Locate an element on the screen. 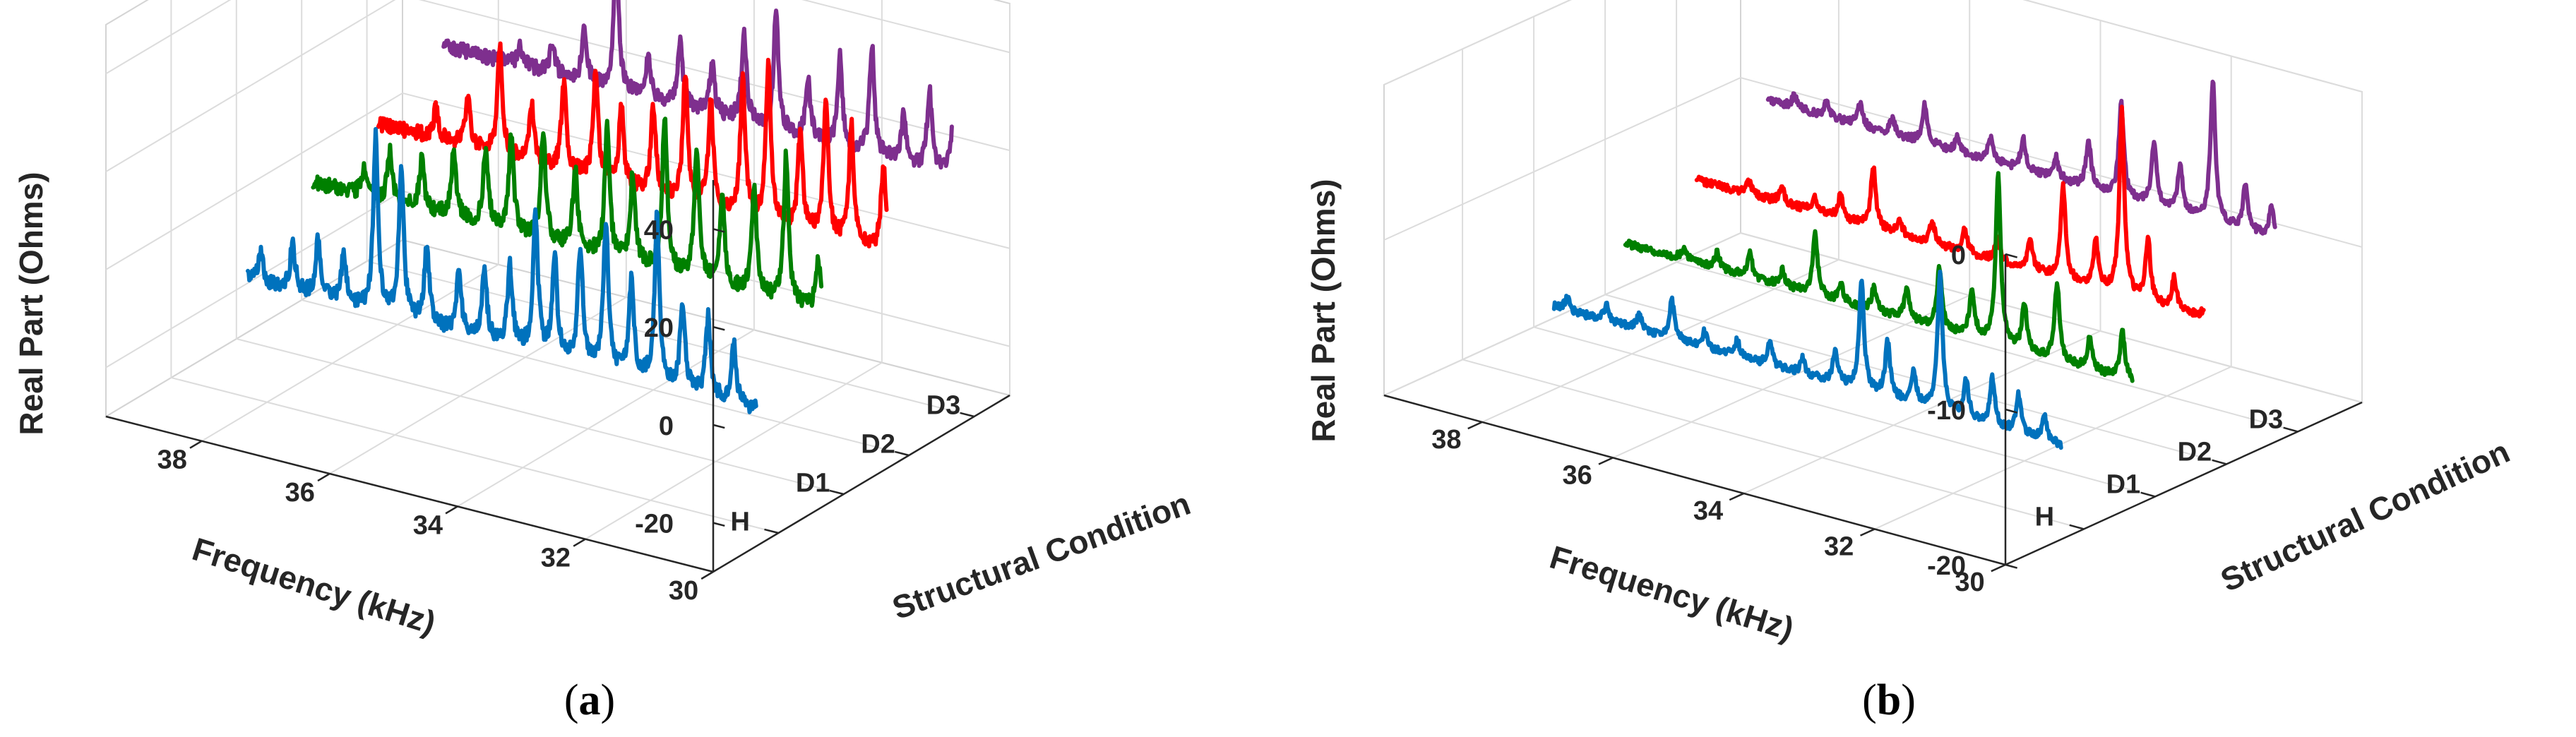 Image resolution: width=2576 pixels, height=737 pixels. panel-a-x-axis is located at coordinates (409, 494).